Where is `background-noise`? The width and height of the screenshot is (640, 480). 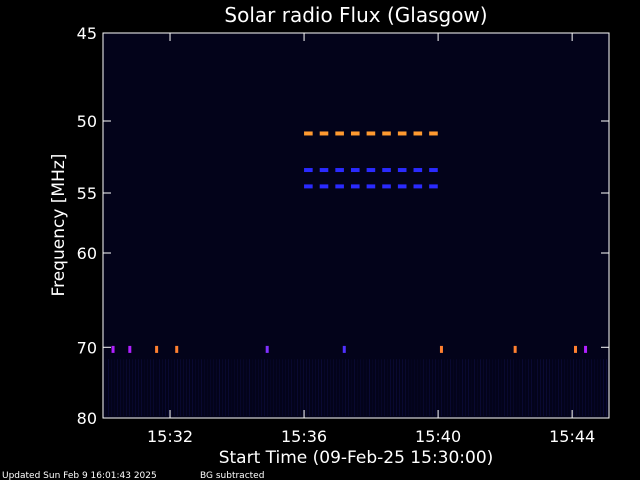
background-noise is located at coordinates (356, 387).